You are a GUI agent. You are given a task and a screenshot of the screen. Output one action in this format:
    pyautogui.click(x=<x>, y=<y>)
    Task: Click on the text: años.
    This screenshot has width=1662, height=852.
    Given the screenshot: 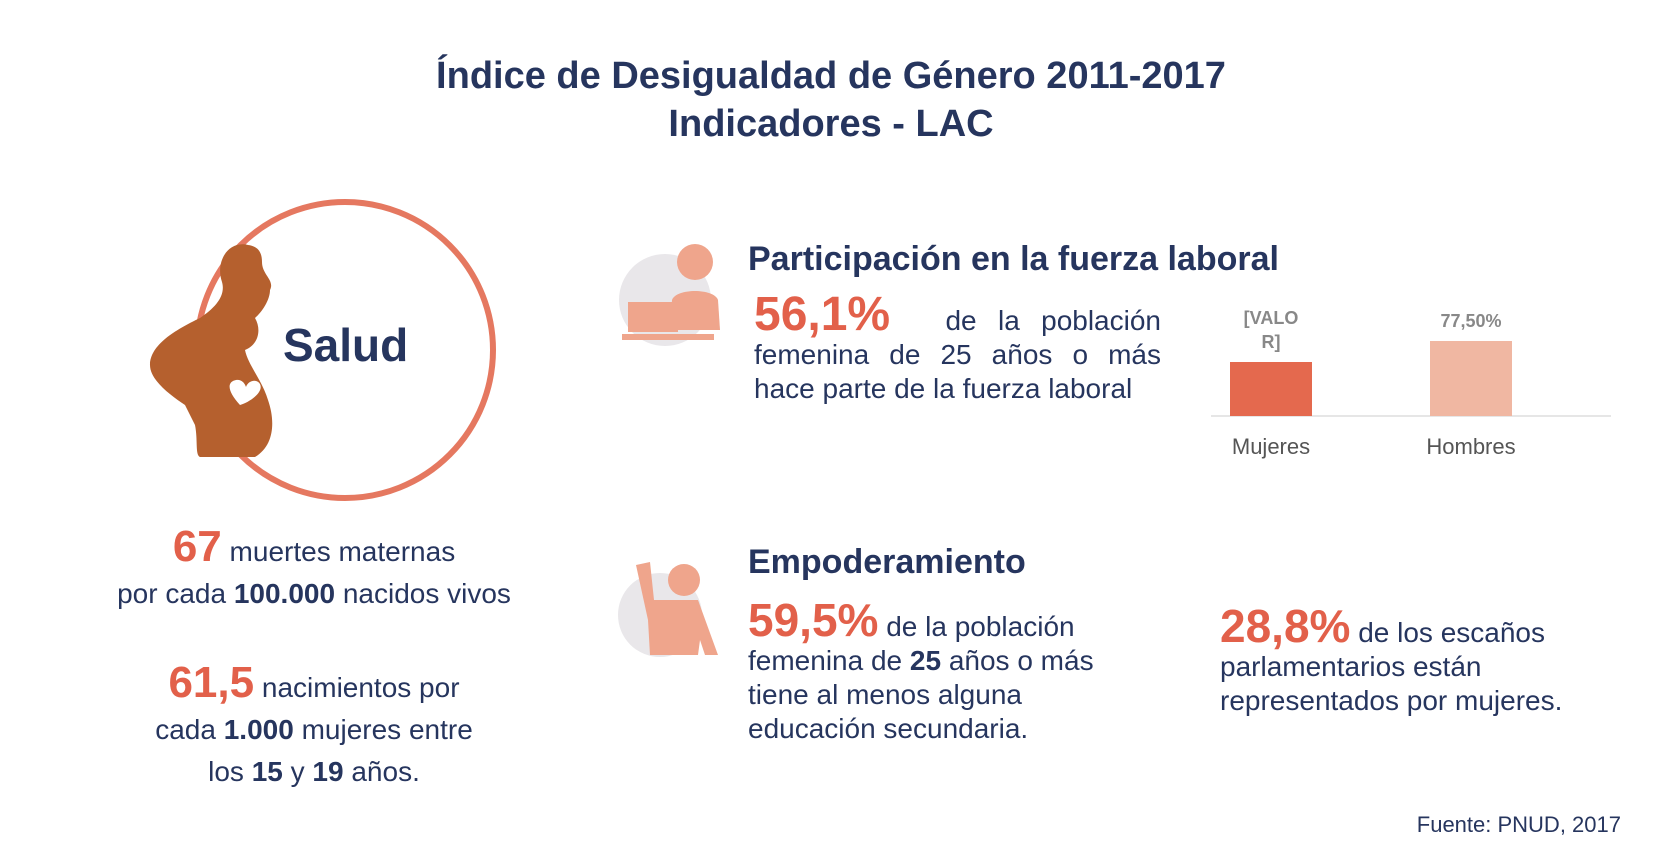 What is the action you would take?
    pyautogui.click(x=385, y=771)
    